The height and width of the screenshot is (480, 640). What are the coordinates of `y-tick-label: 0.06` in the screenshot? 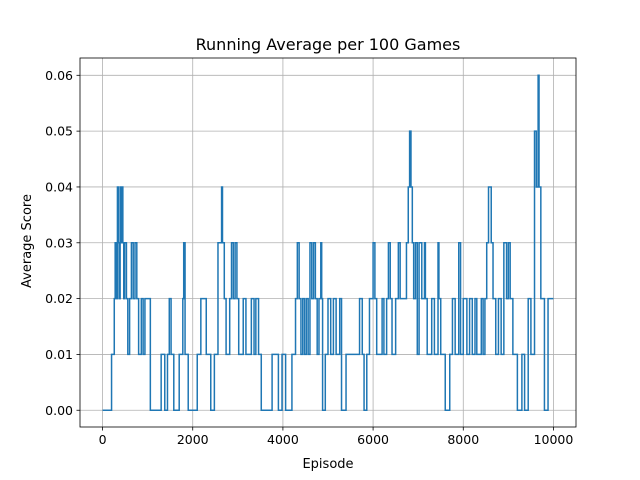 It's located at (59, 75).